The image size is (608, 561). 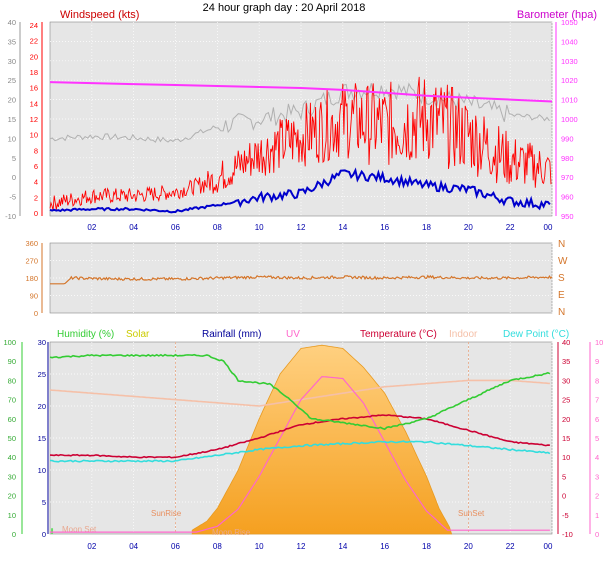 I want to click on wind-left-tick: 5, so click(x=14, y=158).